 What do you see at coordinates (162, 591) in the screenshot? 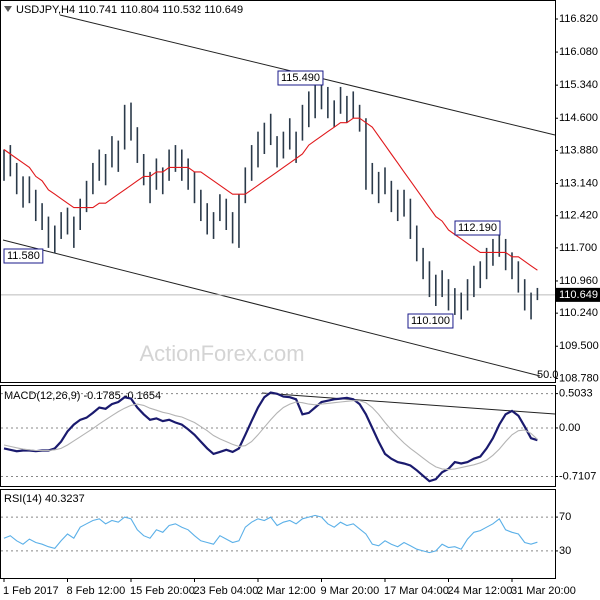
I see `x-tick-label: 15 Feb 20:00` at bounding box center [162, 591].